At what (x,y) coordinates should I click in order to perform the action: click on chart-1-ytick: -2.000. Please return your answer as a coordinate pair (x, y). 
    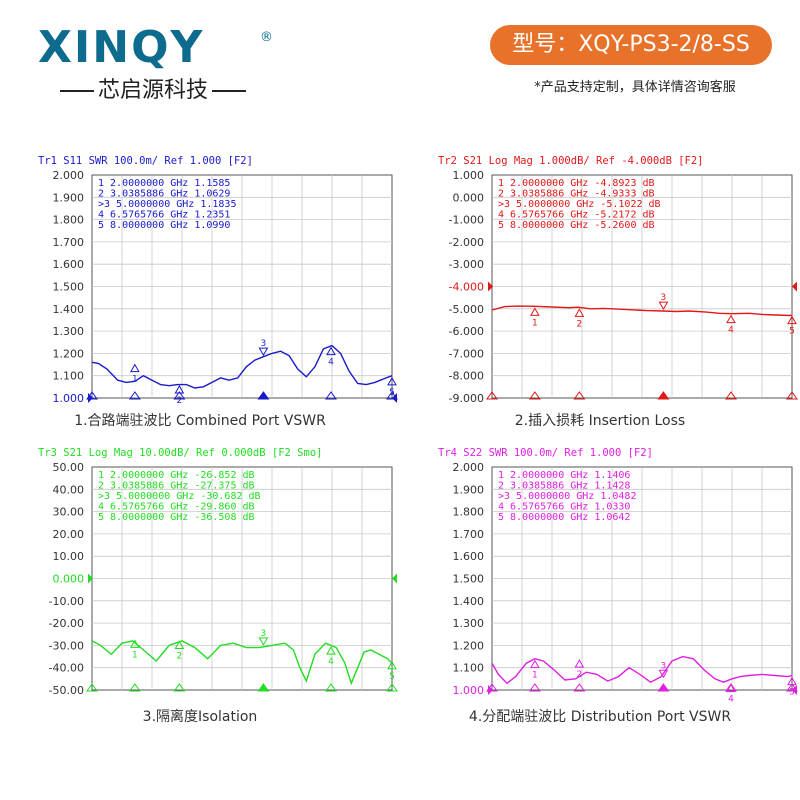
    Looking at the image, I should click on (466, 242).